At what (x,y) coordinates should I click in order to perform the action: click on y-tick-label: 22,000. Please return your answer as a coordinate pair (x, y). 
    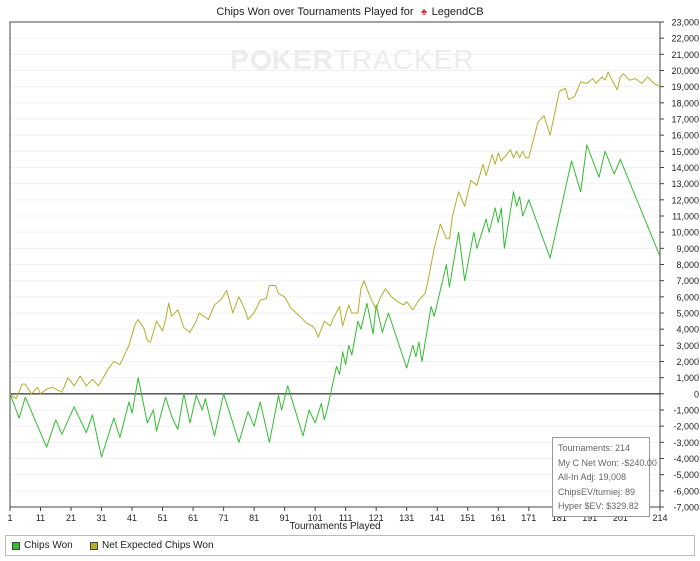
    Looking at the image, I should click on (685, 39).